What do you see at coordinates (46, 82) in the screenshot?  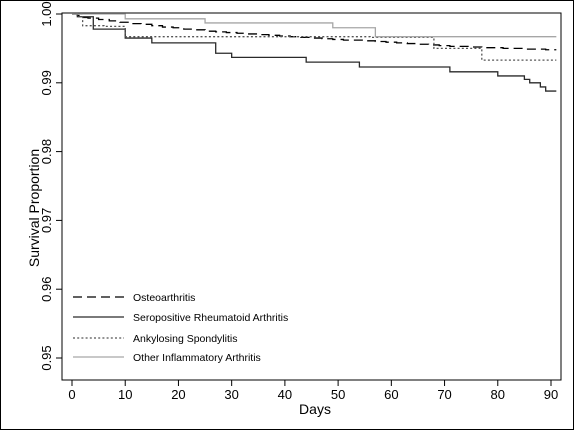 I see `y-tick-label: 0.99` at bounding box center [46, 82].